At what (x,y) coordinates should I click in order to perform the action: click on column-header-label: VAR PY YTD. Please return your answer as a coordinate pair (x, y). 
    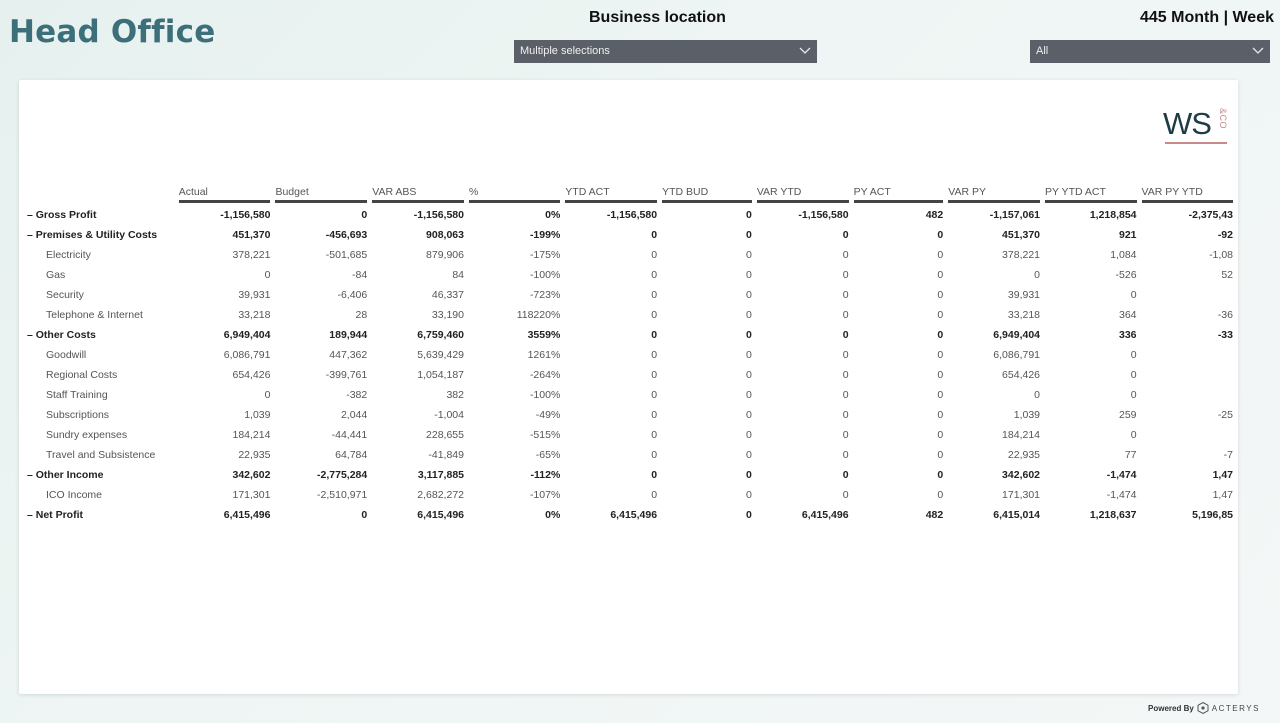
    Looking at the image, I should click on (1187, 194).